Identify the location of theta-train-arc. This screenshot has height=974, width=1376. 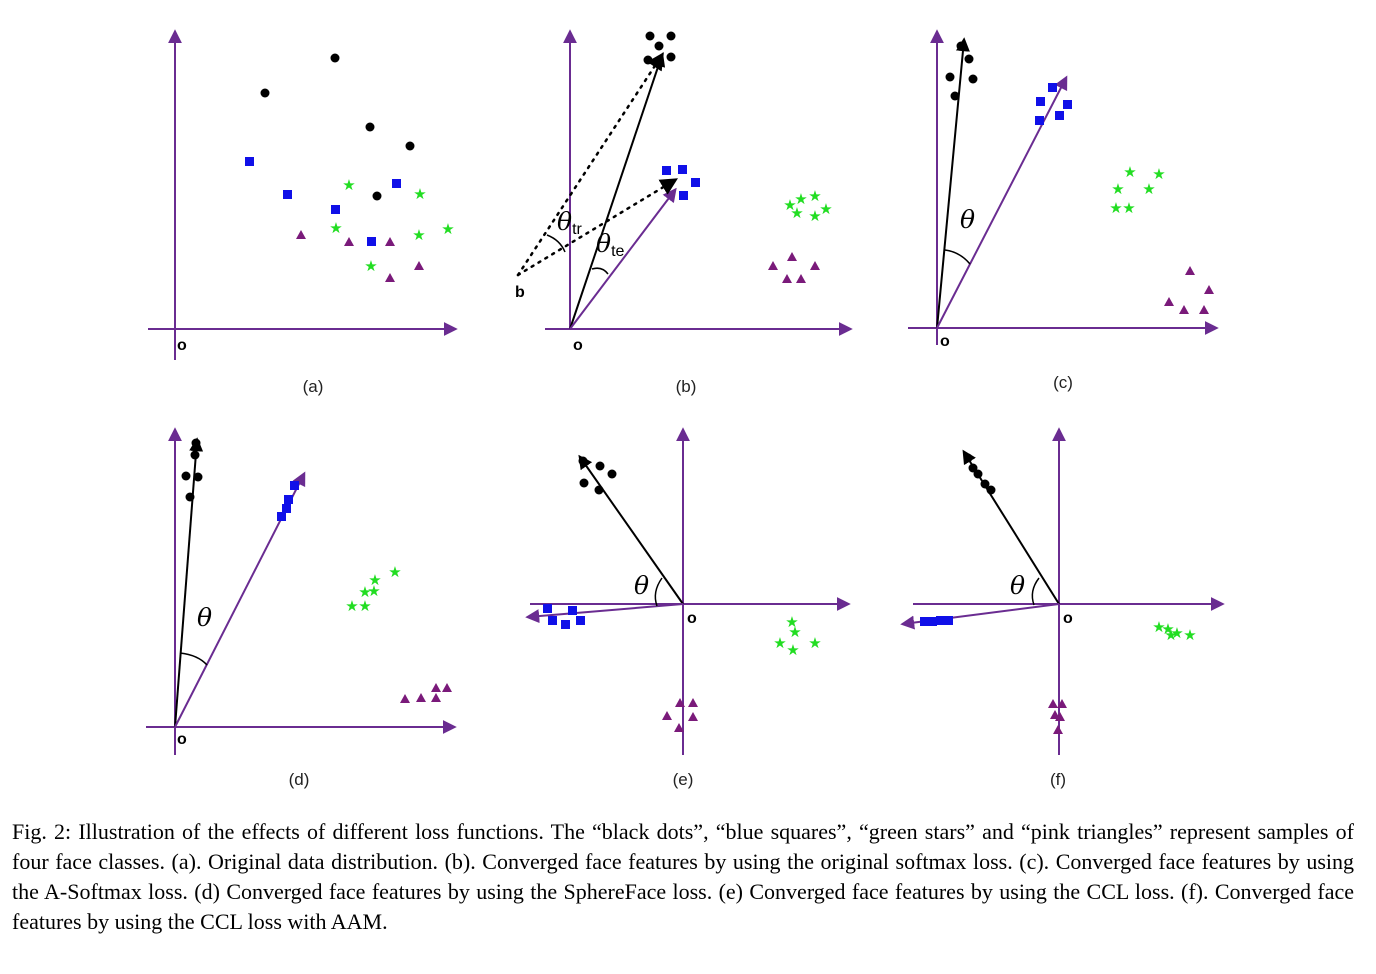
(556, 243).